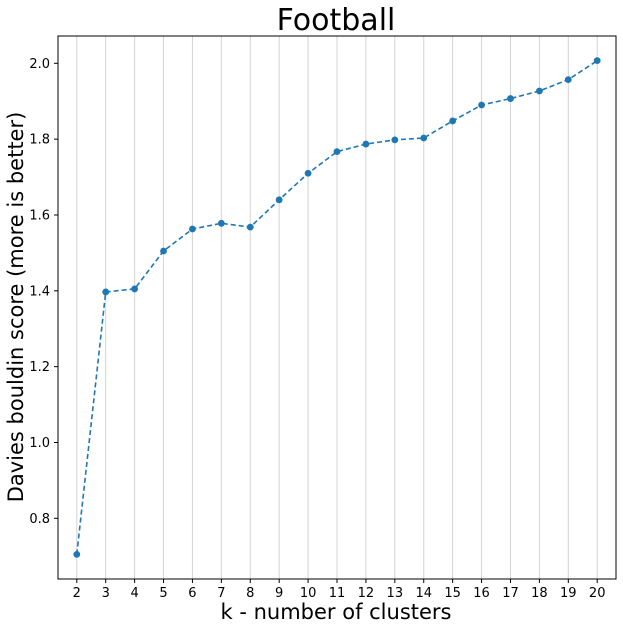 The image size is (623, 630). I want to click on x-tick-label: 3, so click(106, 593).